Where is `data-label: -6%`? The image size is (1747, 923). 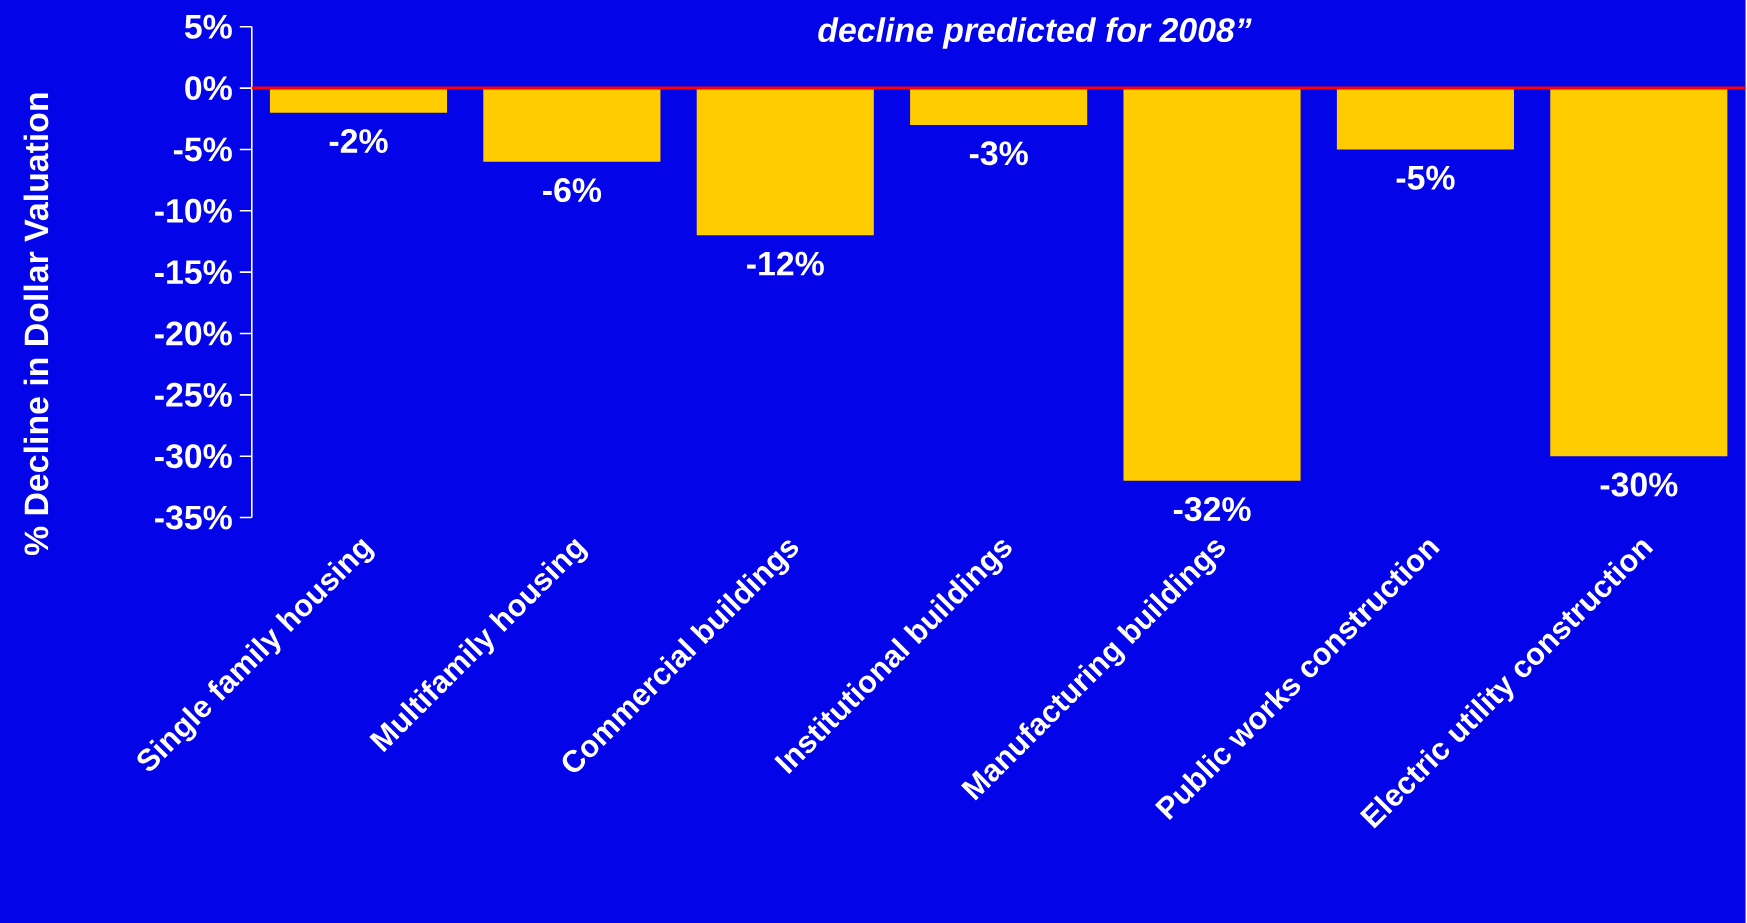
data-label: -6% is located at coordinates (572, 190).